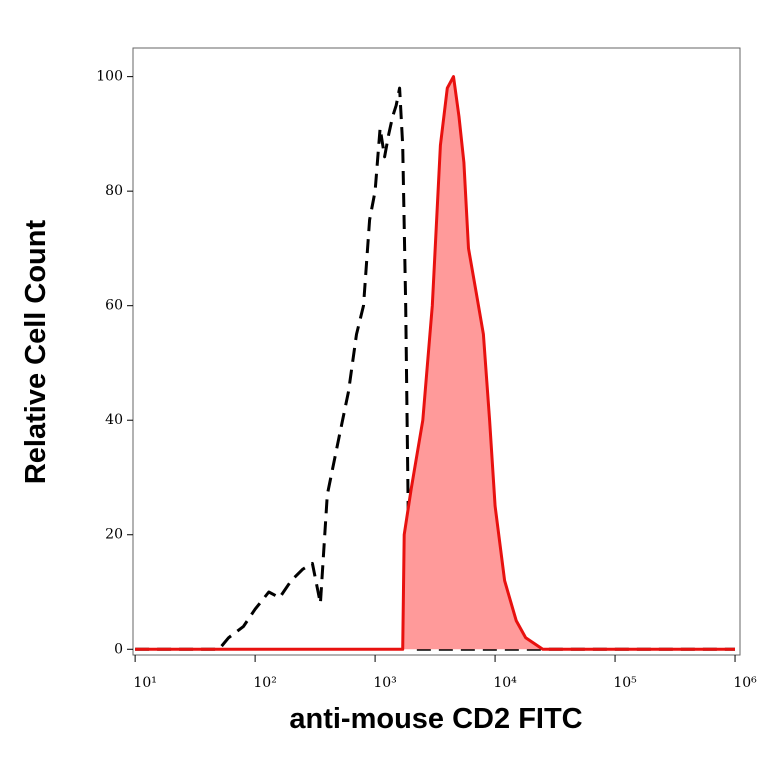 Image resolution: width=764 pixels, height=764 pixels. I want to click on y-tick-label: 40, so click(114, 420).